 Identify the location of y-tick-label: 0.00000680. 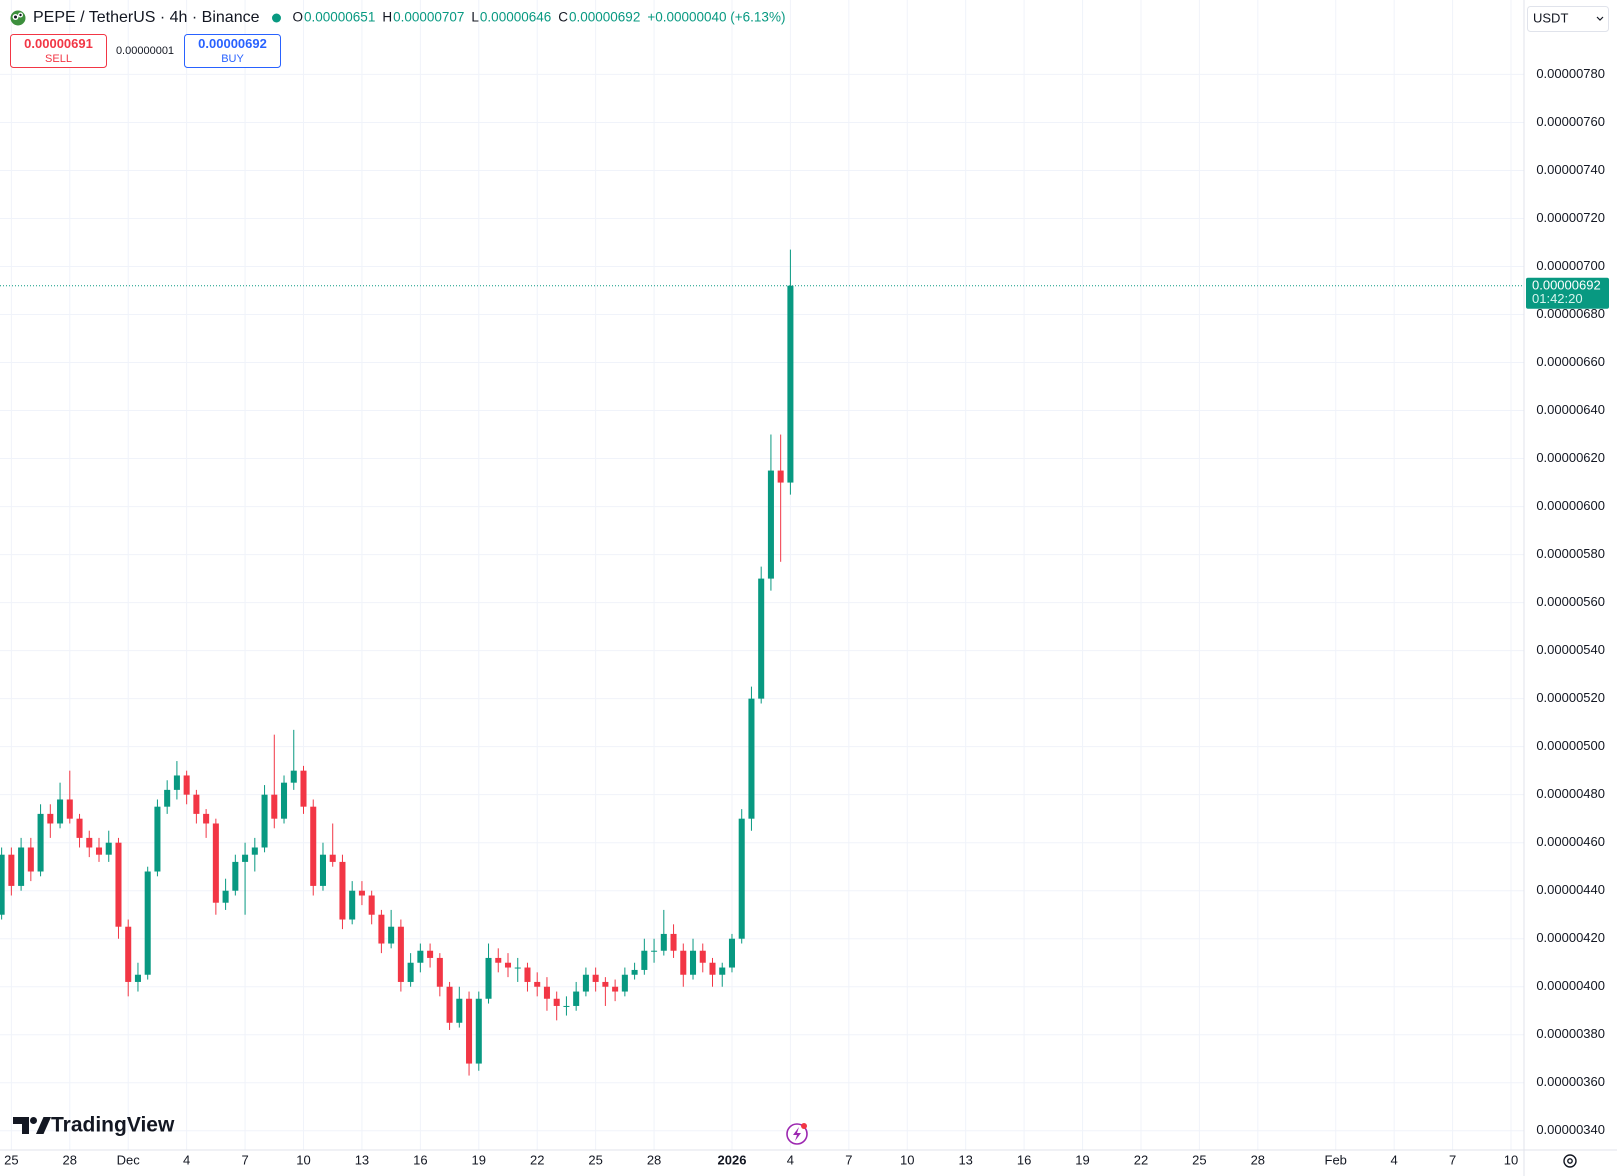
(1570, 313).